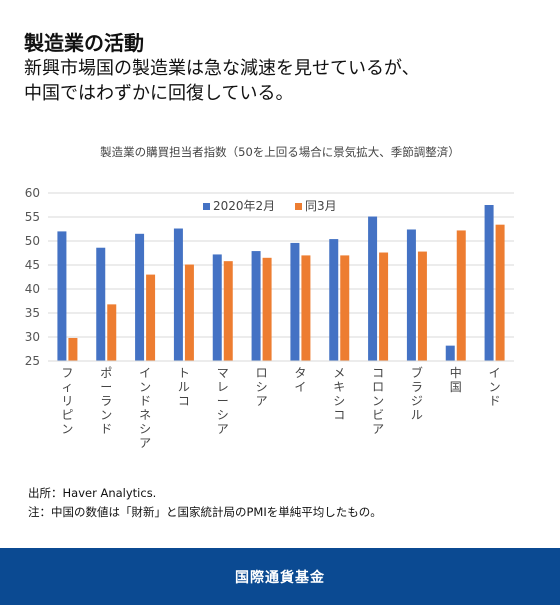 This screenshot has height=605, width=560. Describe the element at coordinates (223, 401) in the screenshot. I see `category-label: マレーシア` at that location.